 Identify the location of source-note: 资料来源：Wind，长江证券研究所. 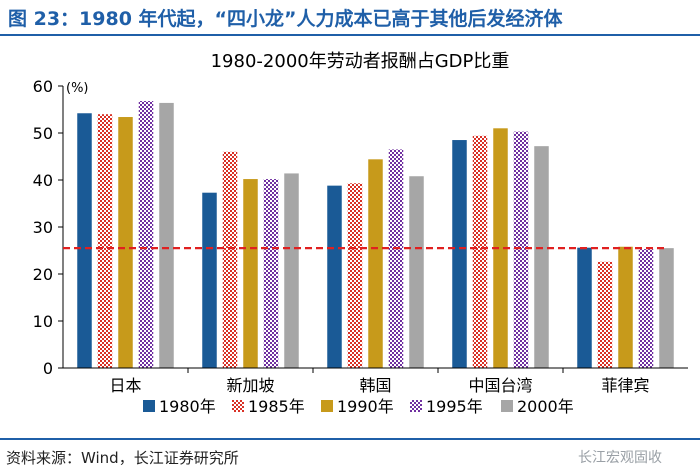
(122, 458).